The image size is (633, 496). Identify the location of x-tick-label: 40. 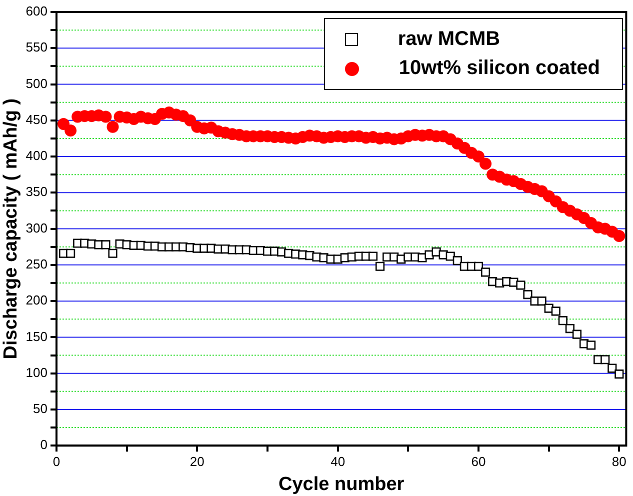
(338, 461).